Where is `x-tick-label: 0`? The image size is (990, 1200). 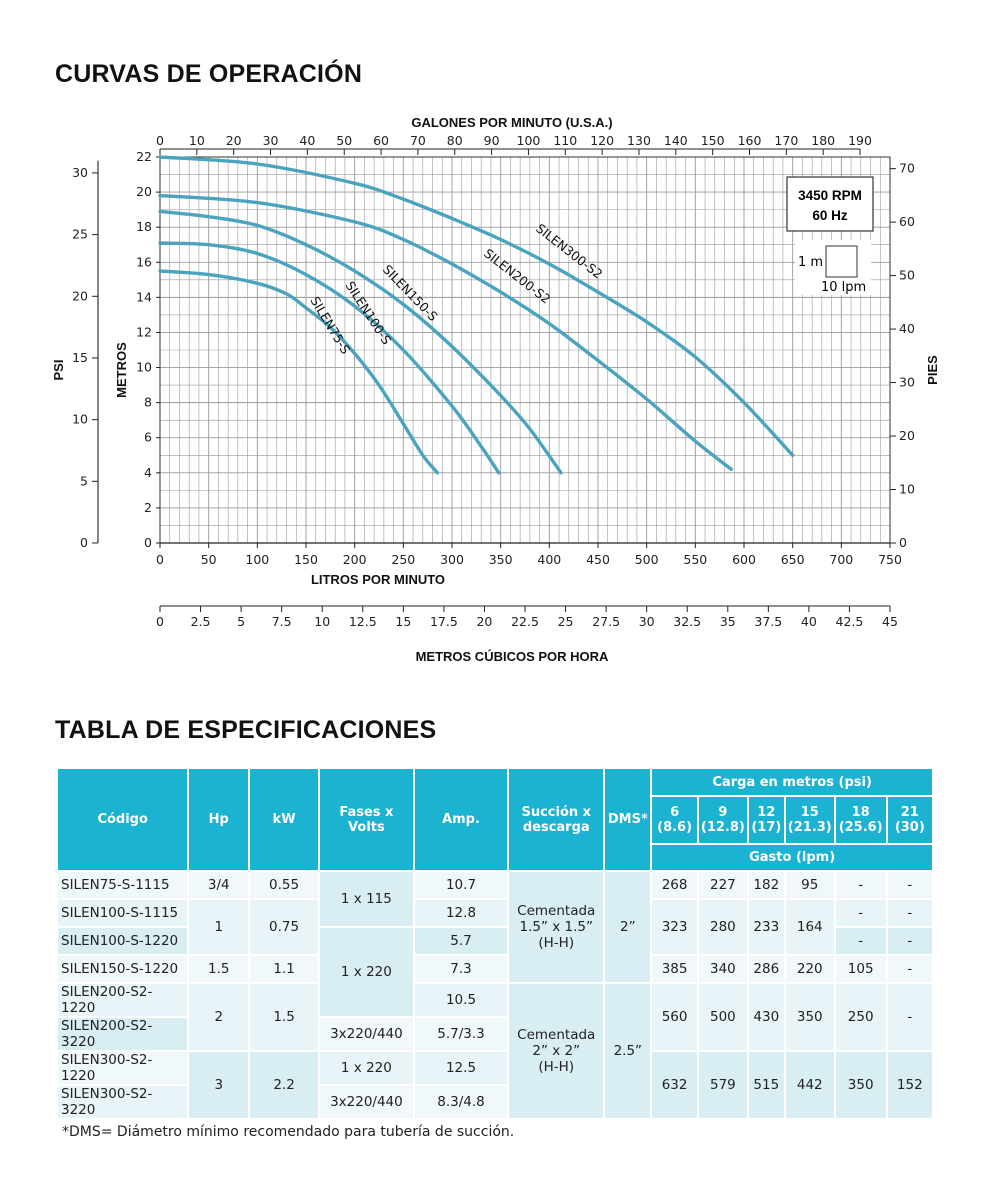
x-tick-label: 0 is located at coordinates (160, 559).